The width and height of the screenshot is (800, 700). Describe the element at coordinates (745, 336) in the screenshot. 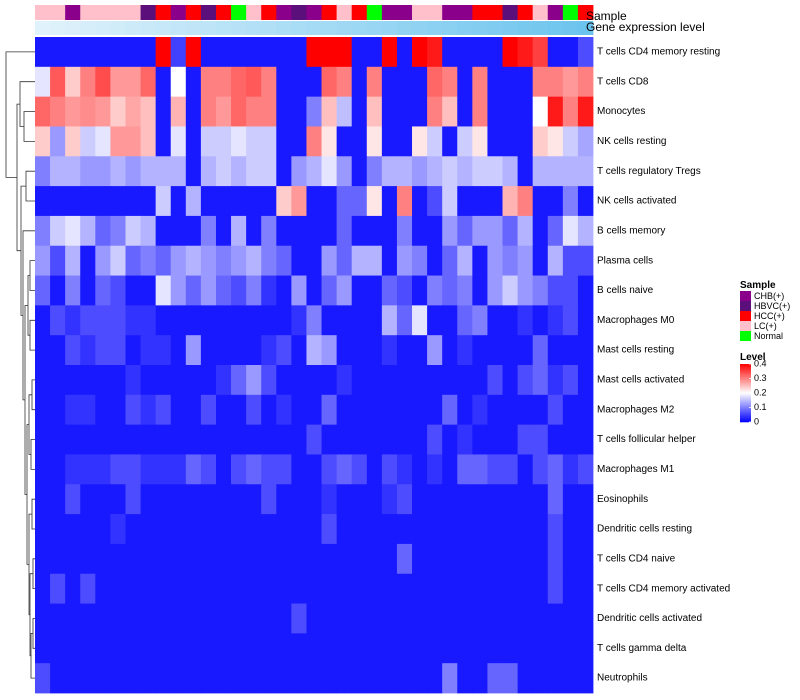

I see `sample-legend-swatch` at that location.